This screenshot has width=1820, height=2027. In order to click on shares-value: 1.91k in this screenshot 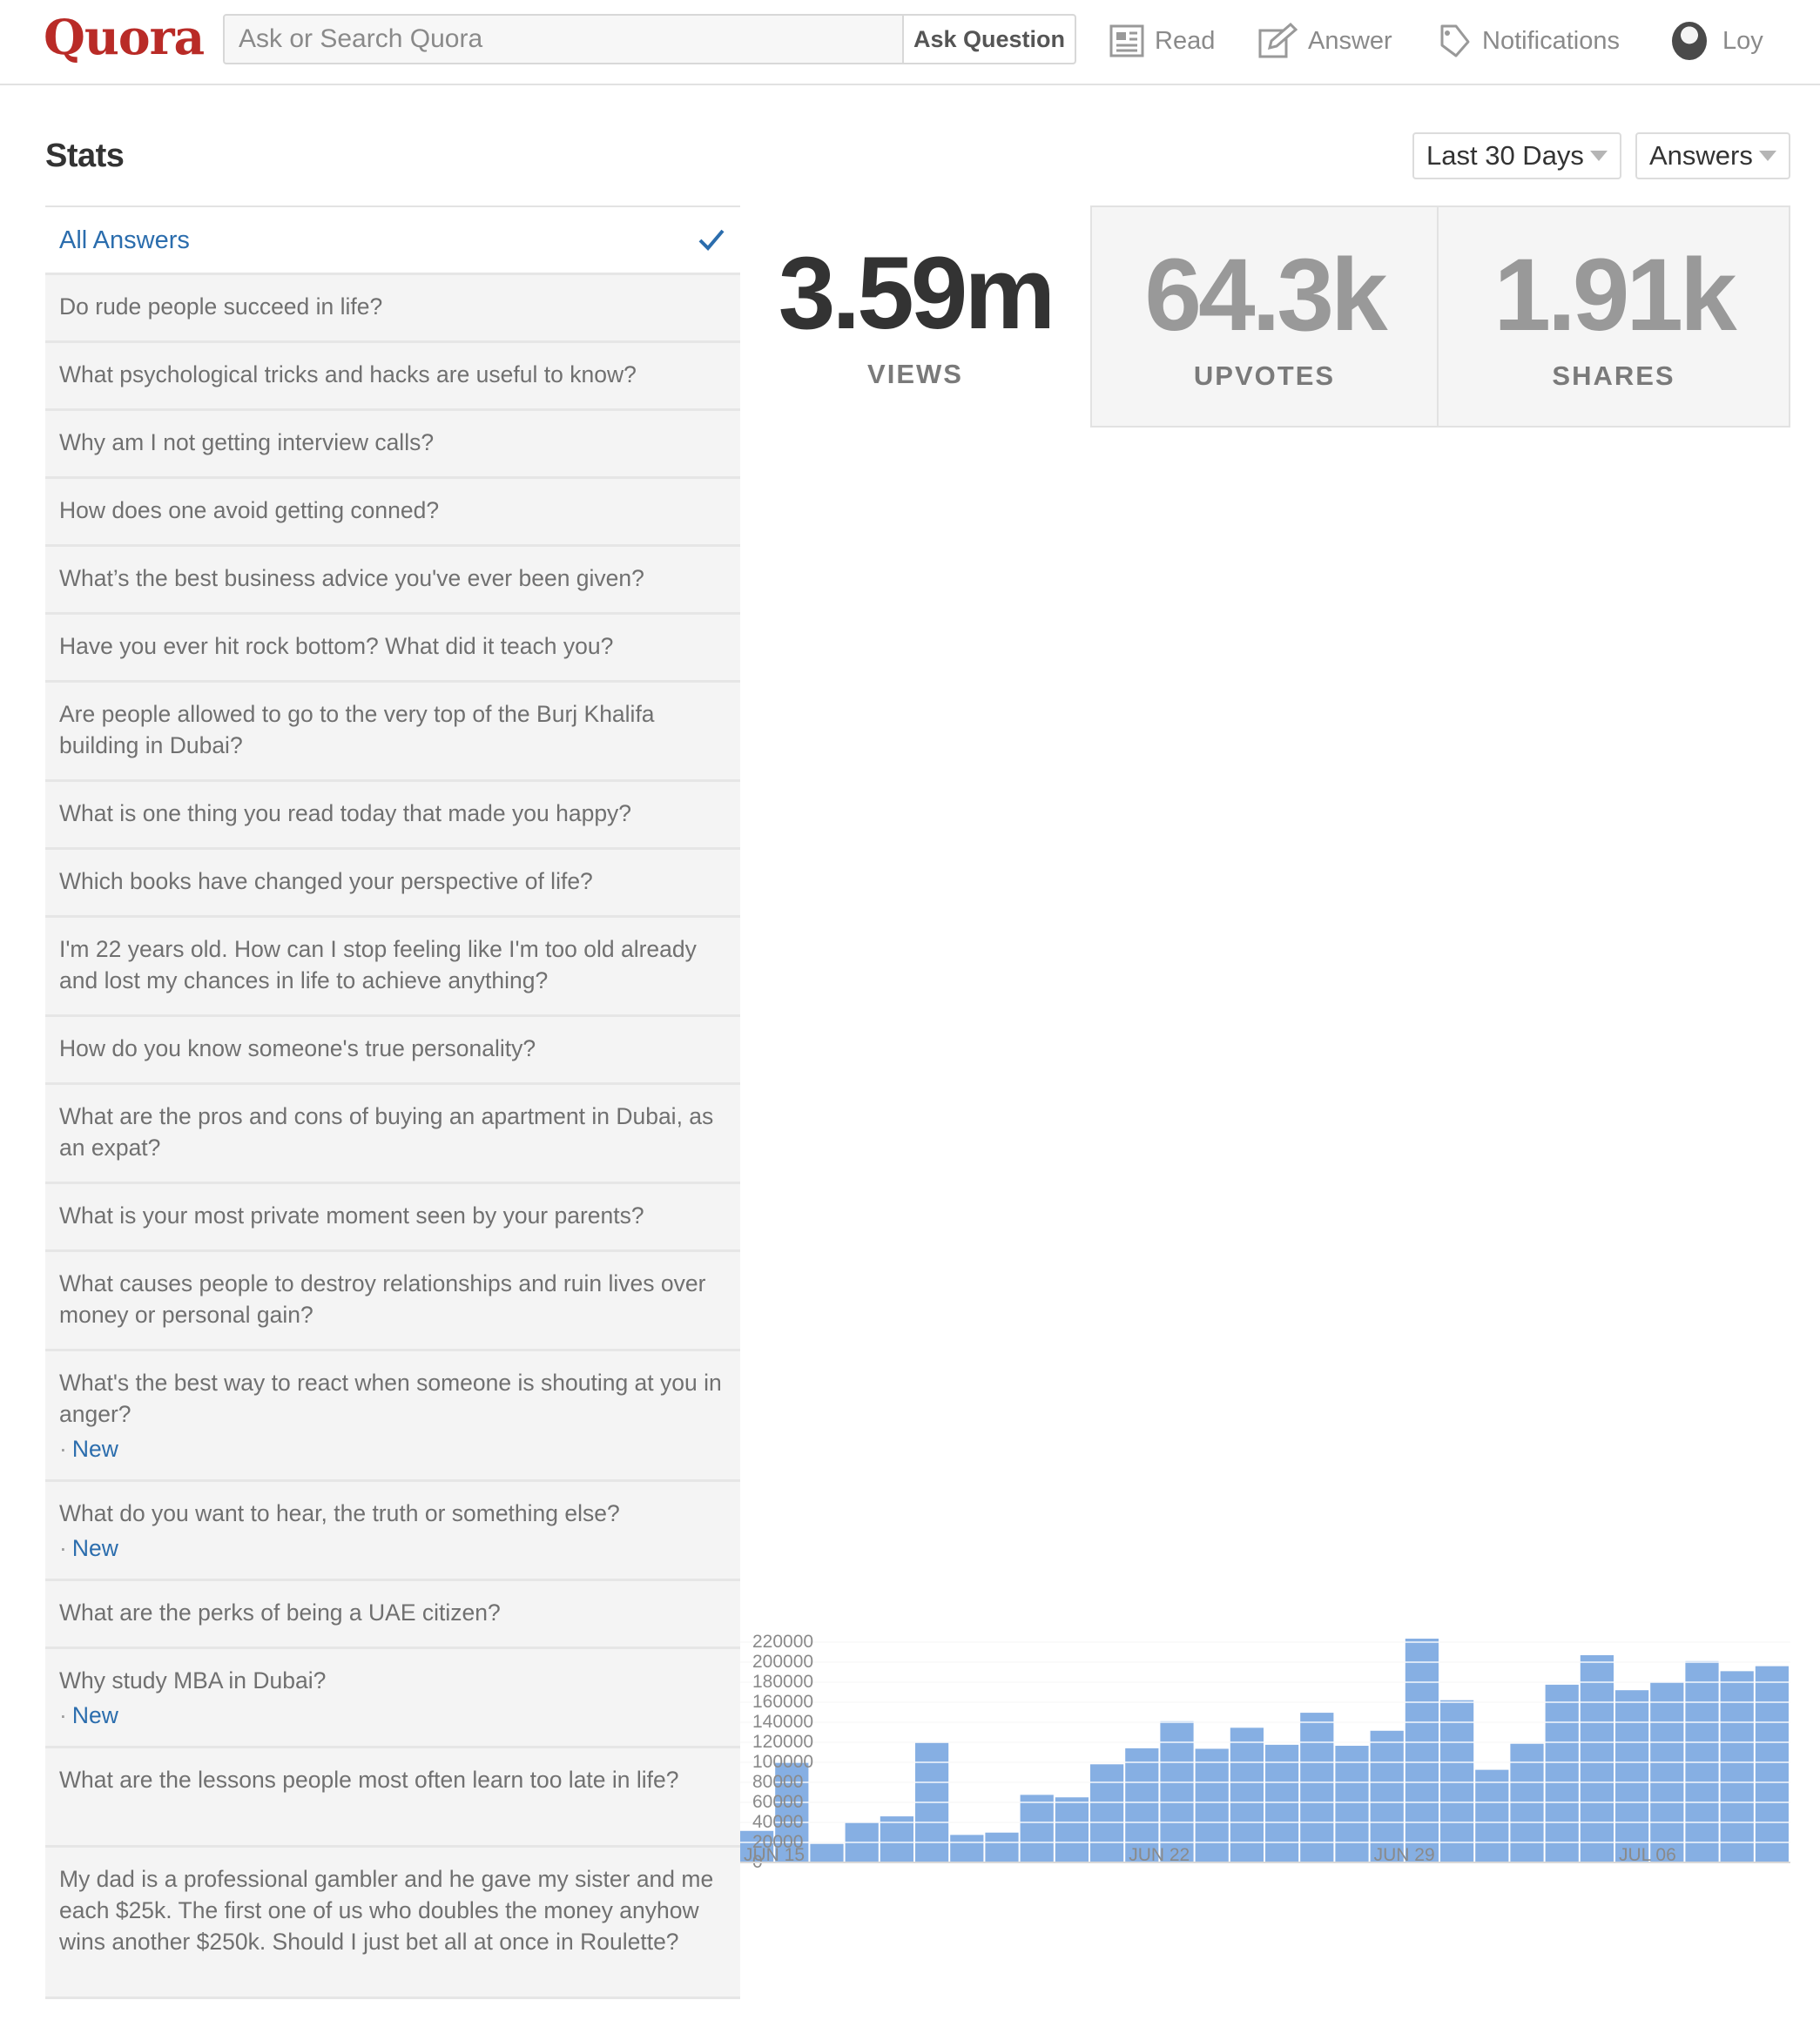, I will do `click(1614, 295)`.